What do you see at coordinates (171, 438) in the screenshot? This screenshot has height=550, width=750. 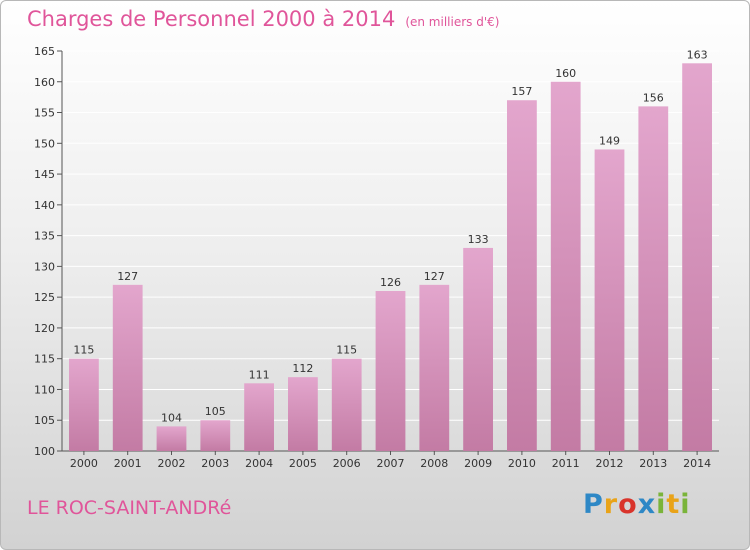 I see `bar-2002` at bounding box center [171, 438].